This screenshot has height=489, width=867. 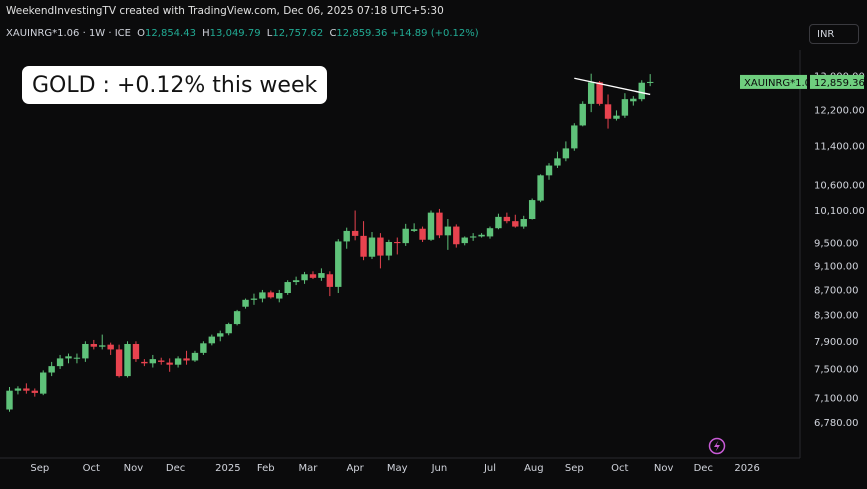 What do you see at coordinates (439, 468) in the screenshot?
I see `x-tick-label: Jun` at bounding box center [439, 468].